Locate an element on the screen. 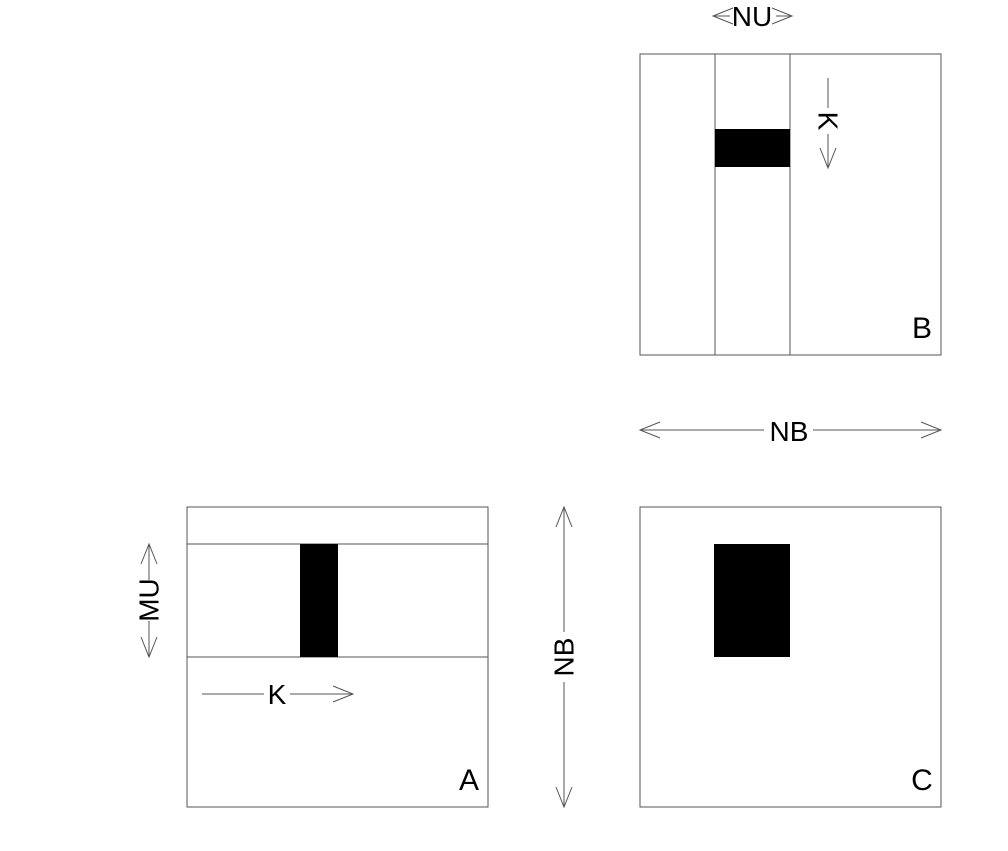  nb-vertical-dimension: NB is located at coordinates (564, 657).